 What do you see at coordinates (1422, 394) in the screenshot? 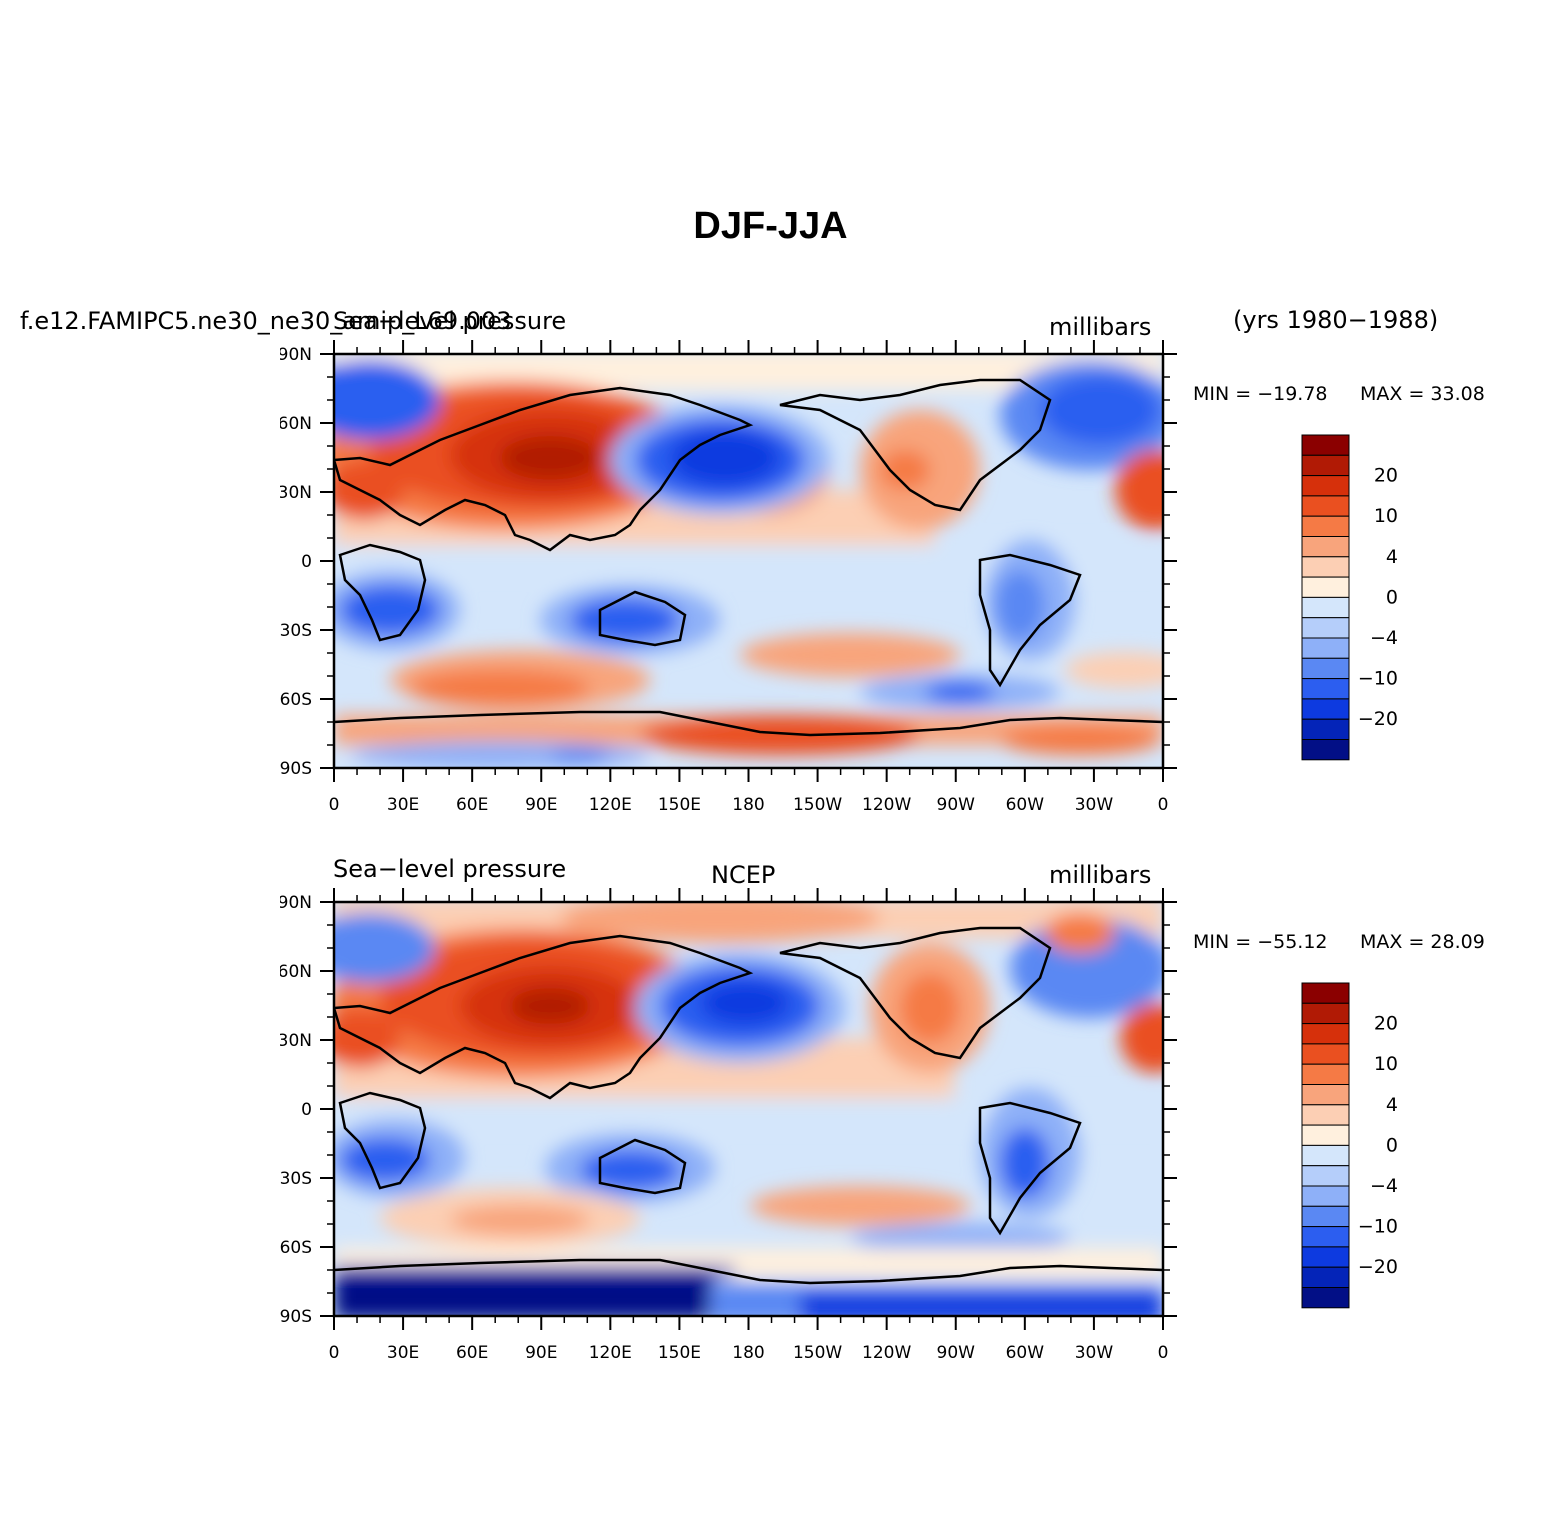
I see `panel1-max-label: MAX = 33.08` at bounding box center [1422, 394].